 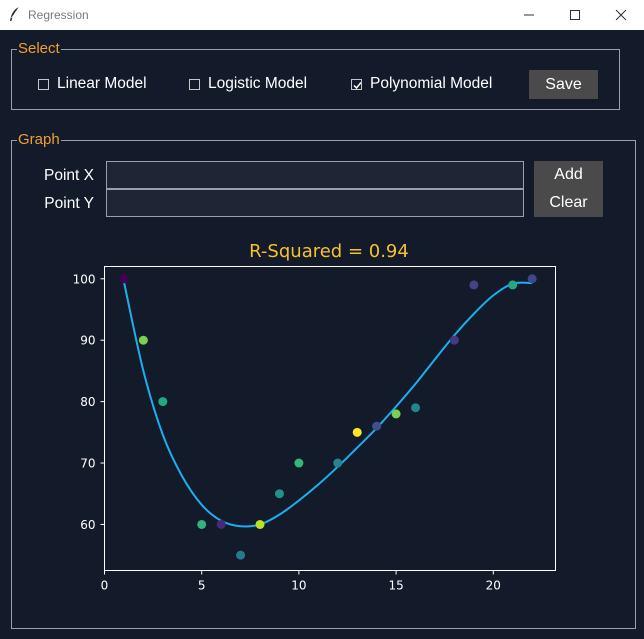 I want to click on linear-model-label: Linear Model, so click(x=102, y=83).